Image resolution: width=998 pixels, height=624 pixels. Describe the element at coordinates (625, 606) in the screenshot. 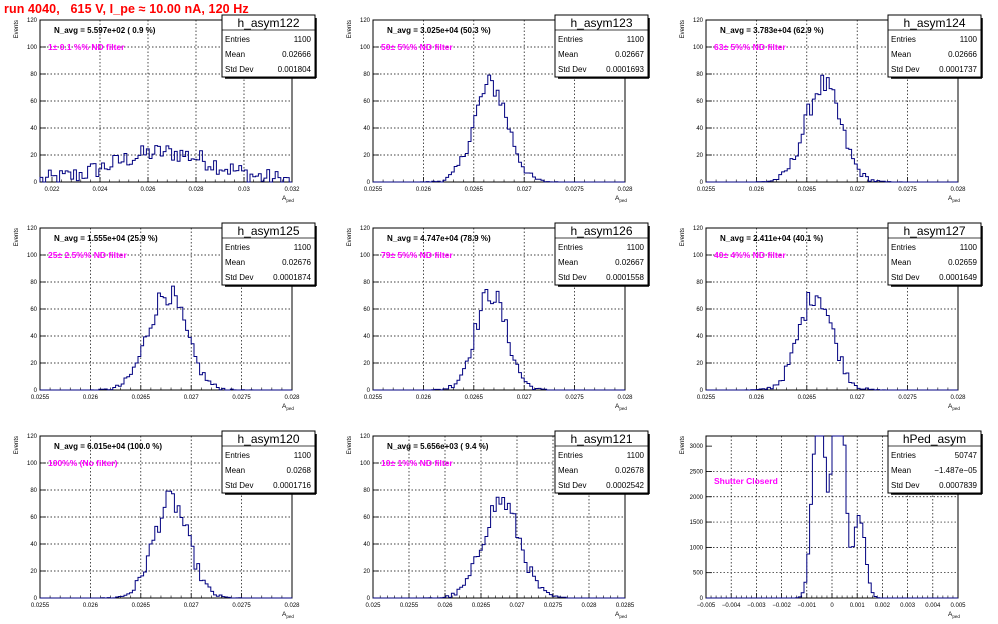

I see `x-tick-label: 0.0285` at that location.